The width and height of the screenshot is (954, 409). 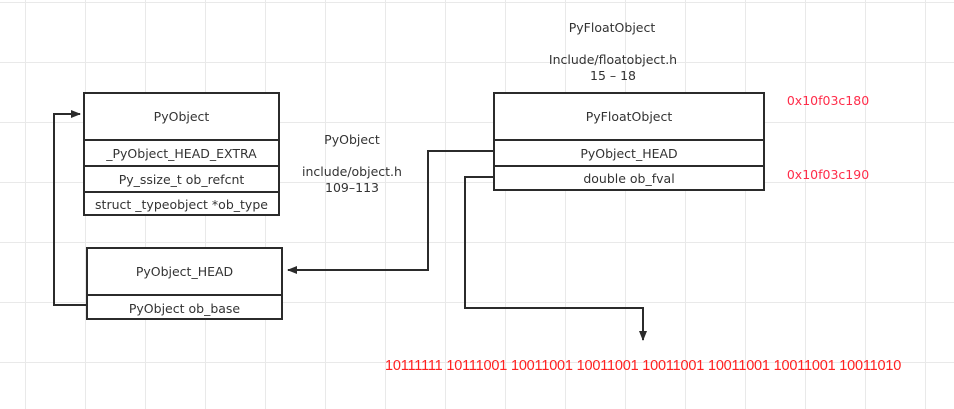 I want to click on object-title: PyObject, so click(x=352, y=139).